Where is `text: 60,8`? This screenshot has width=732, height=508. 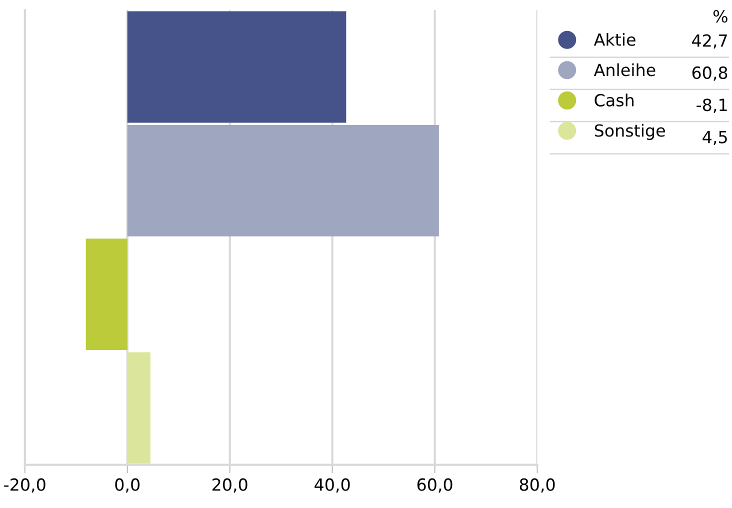 text: 60,8 is located at coordinates (710, 73).